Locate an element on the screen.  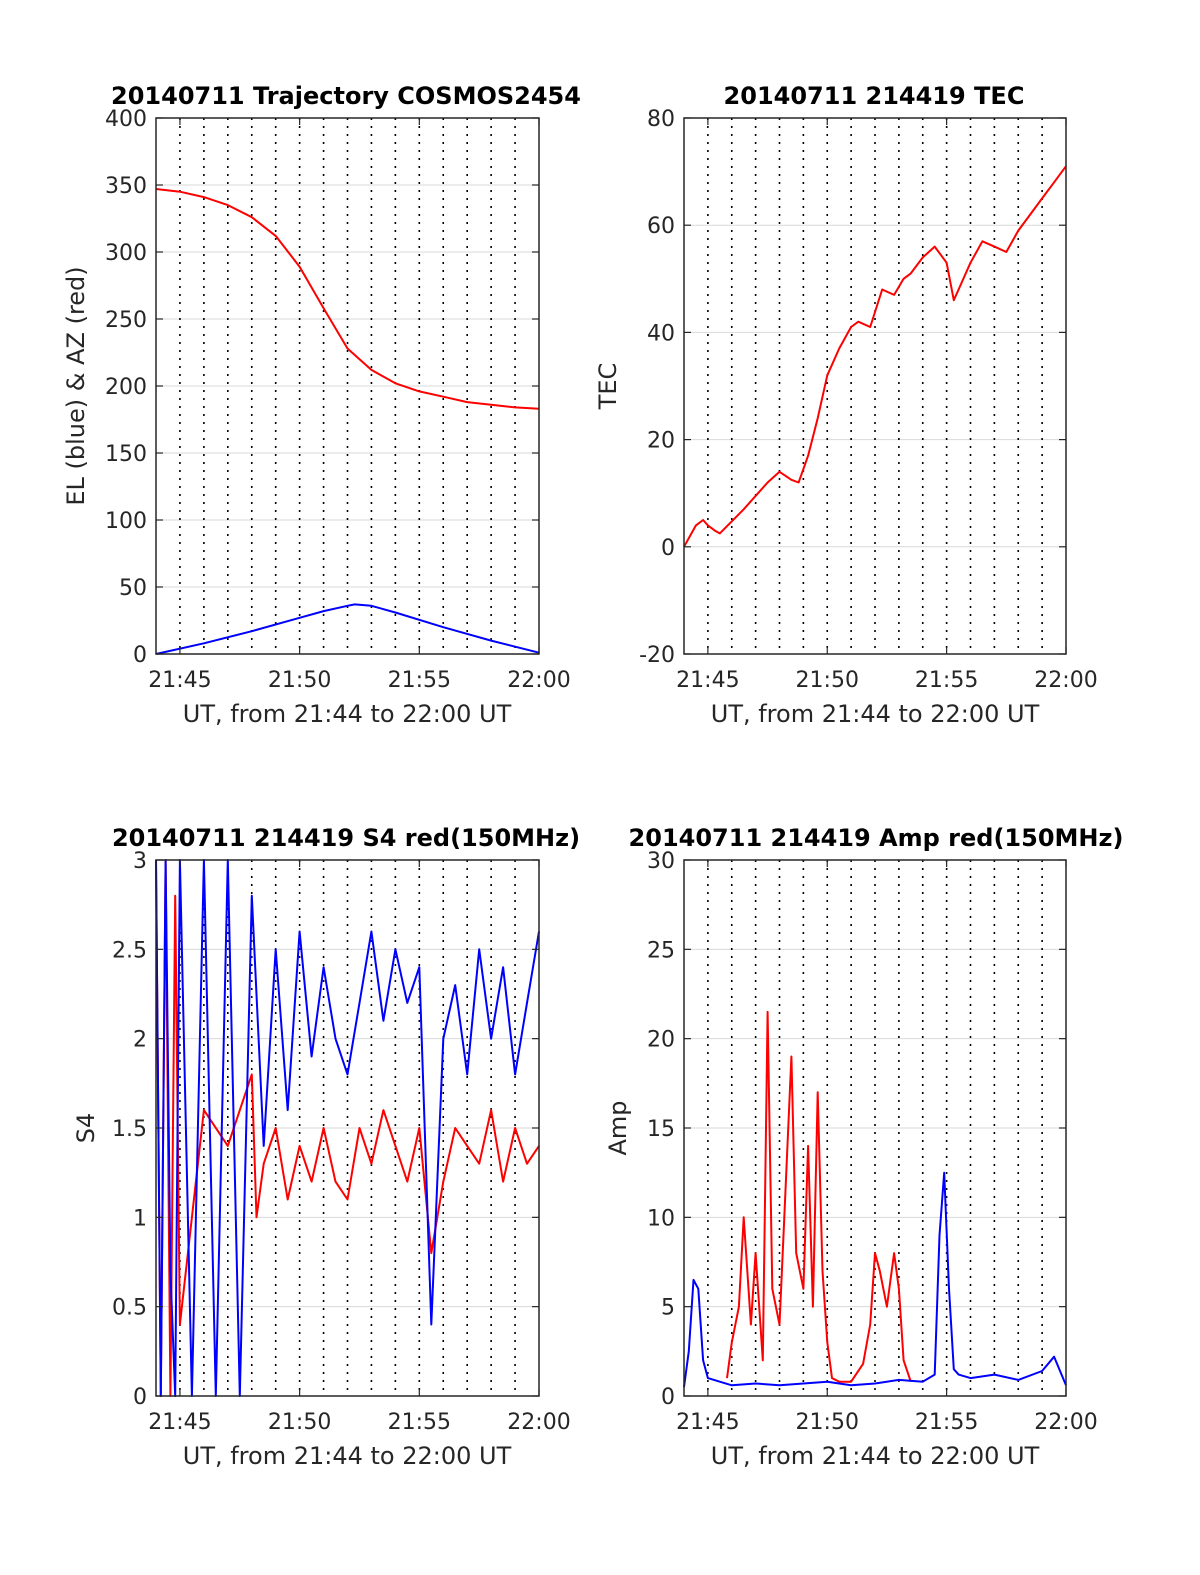
panel-s4-xtick-label: 21:50 is located at coordinates (299, 1422).